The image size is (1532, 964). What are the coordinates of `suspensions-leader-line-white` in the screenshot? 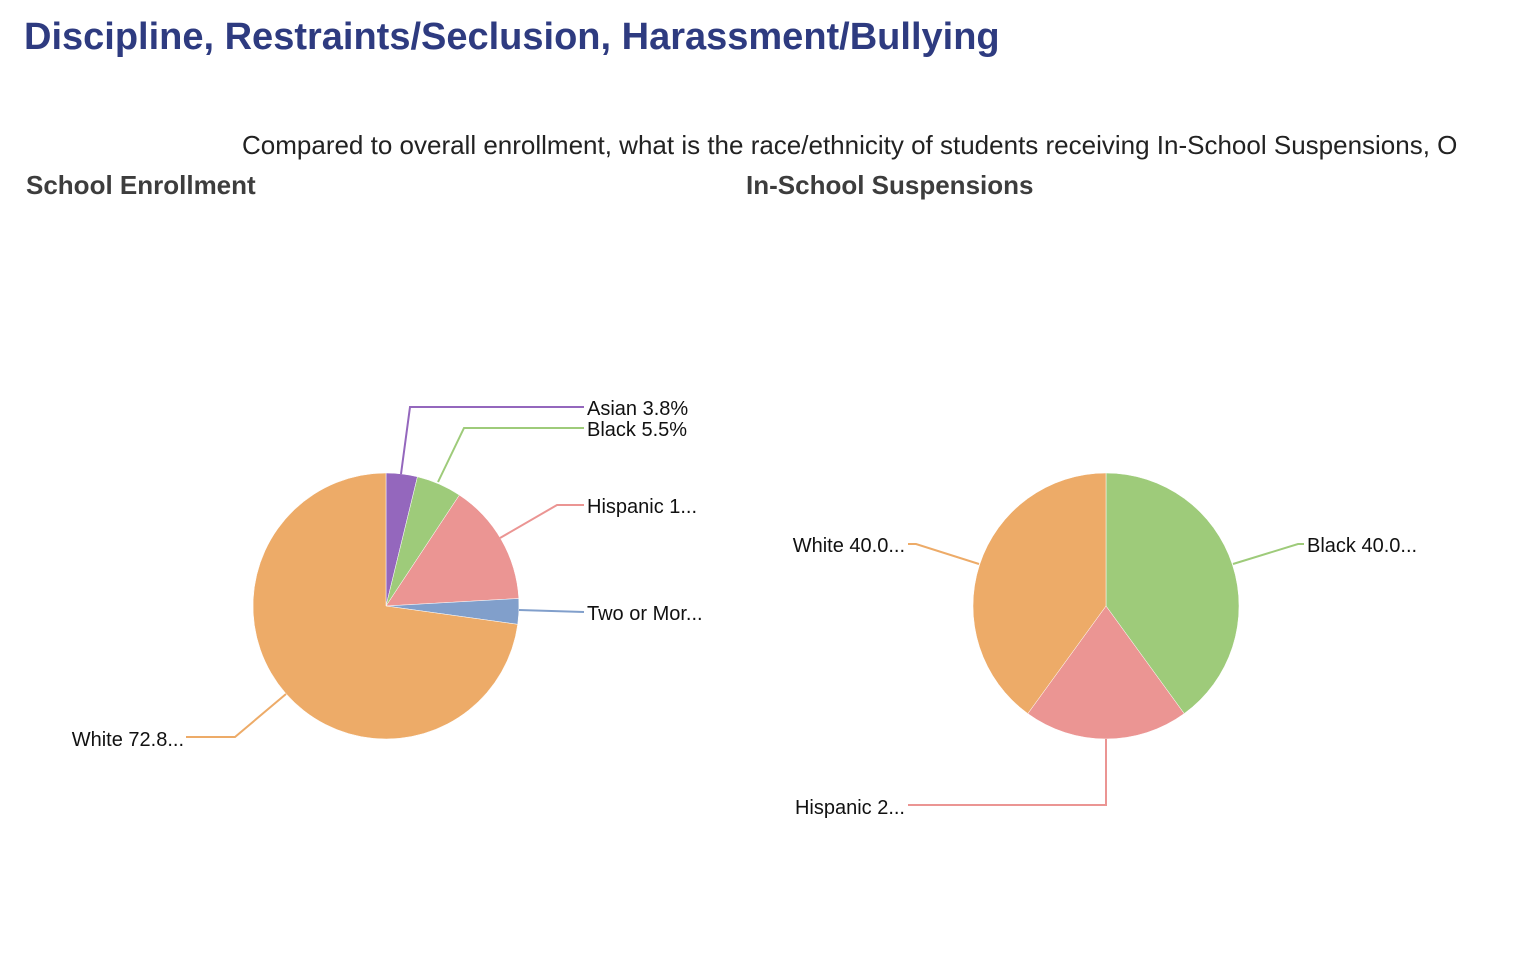 It's located at (944, 554).